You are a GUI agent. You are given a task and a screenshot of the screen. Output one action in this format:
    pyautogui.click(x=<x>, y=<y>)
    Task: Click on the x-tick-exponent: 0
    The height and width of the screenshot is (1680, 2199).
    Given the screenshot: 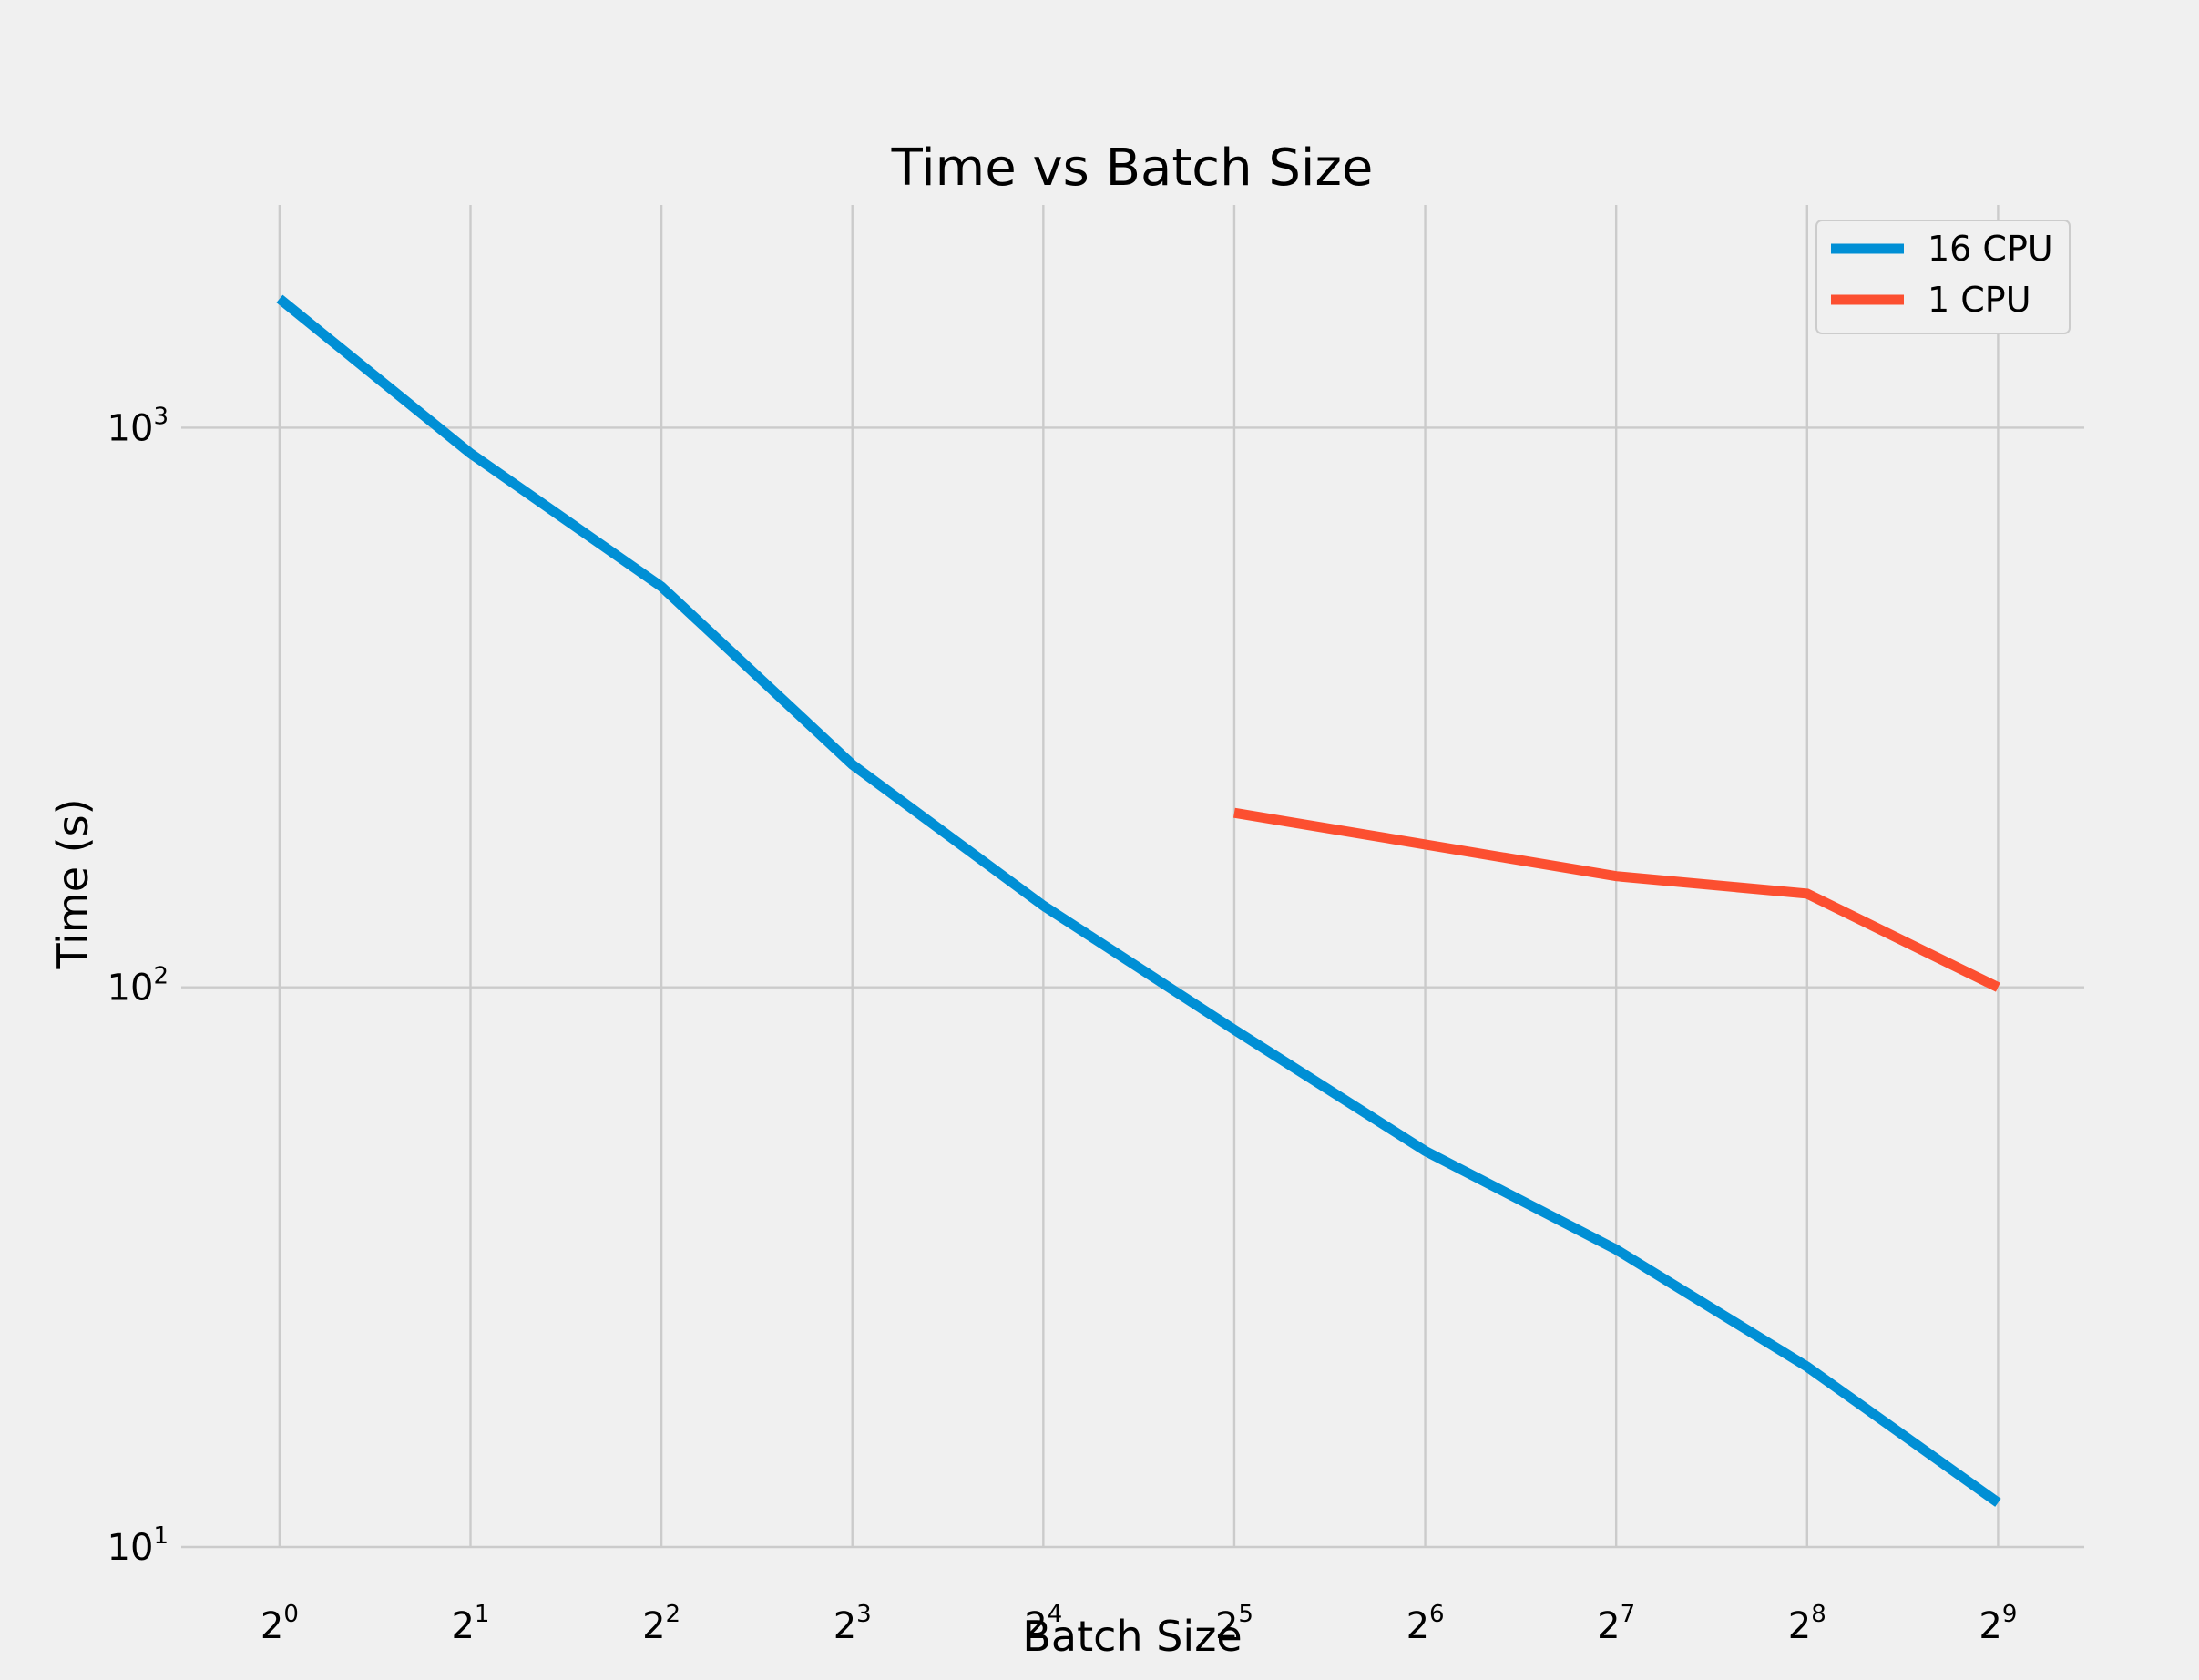 What is the action you would take?
    pyautogui.click(x=291, y=1614)
    